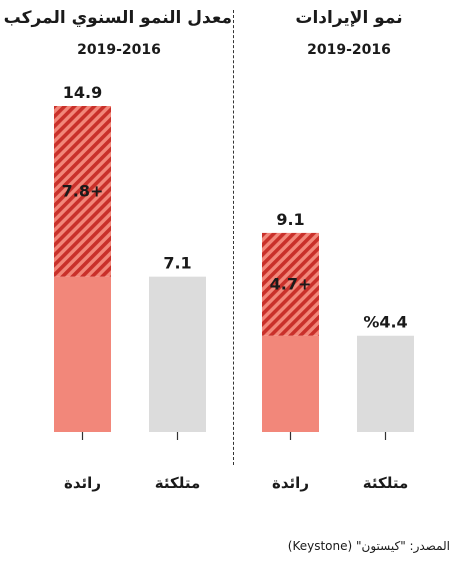 The image size is (458, 567). What do you see at coordinates (368, 546) in the screenshot?
I see `source-note: المصدر: "كيستون" (Keystone)` at bounding box center [368, 546].